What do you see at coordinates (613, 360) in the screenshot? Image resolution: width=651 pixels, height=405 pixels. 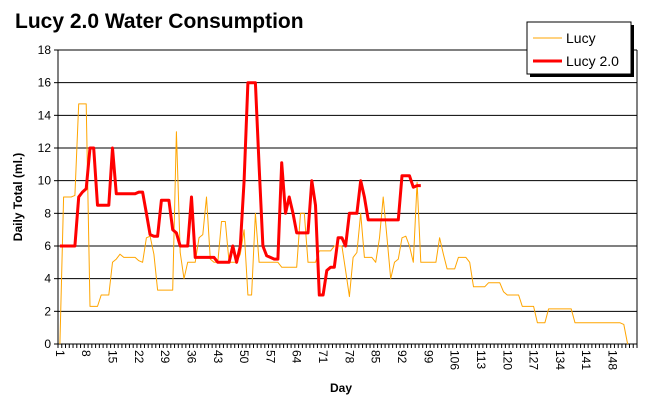 I see `x-tick-label: 148` at bounding box center [613, 360].